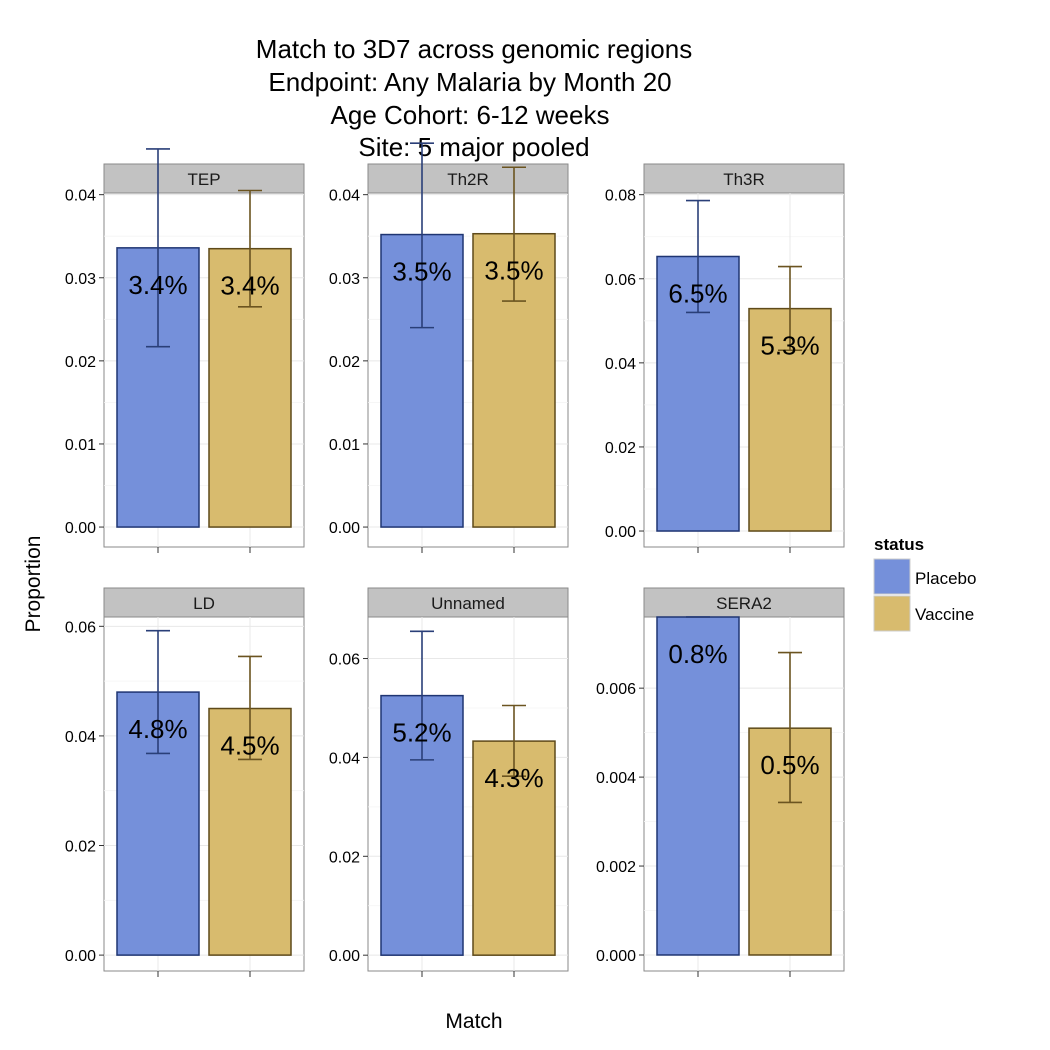  I want to click on y-tick-label-unnamed-0: 0.00, so click(344, 956).